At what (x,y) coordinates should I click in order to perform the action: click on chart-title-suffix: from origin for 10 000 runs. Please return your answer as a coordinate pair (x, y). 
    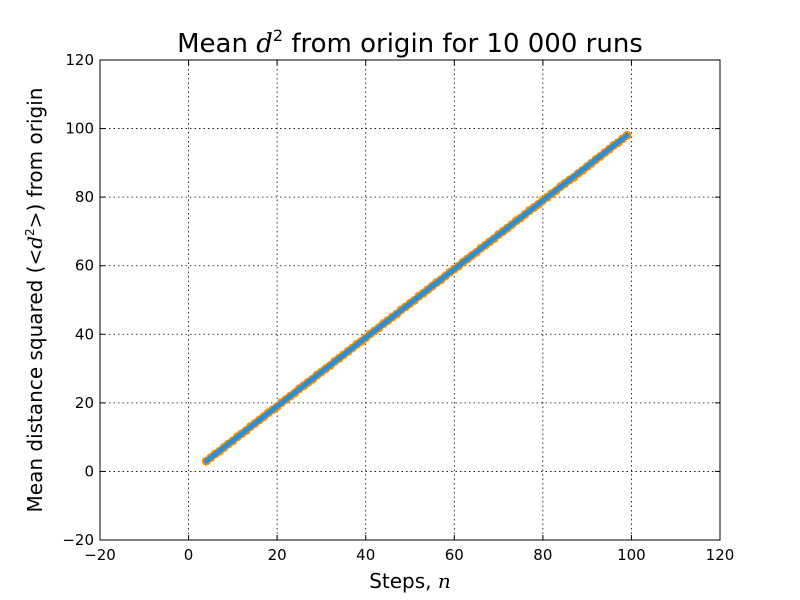
    Looking at the image, I should click on (463, 44).